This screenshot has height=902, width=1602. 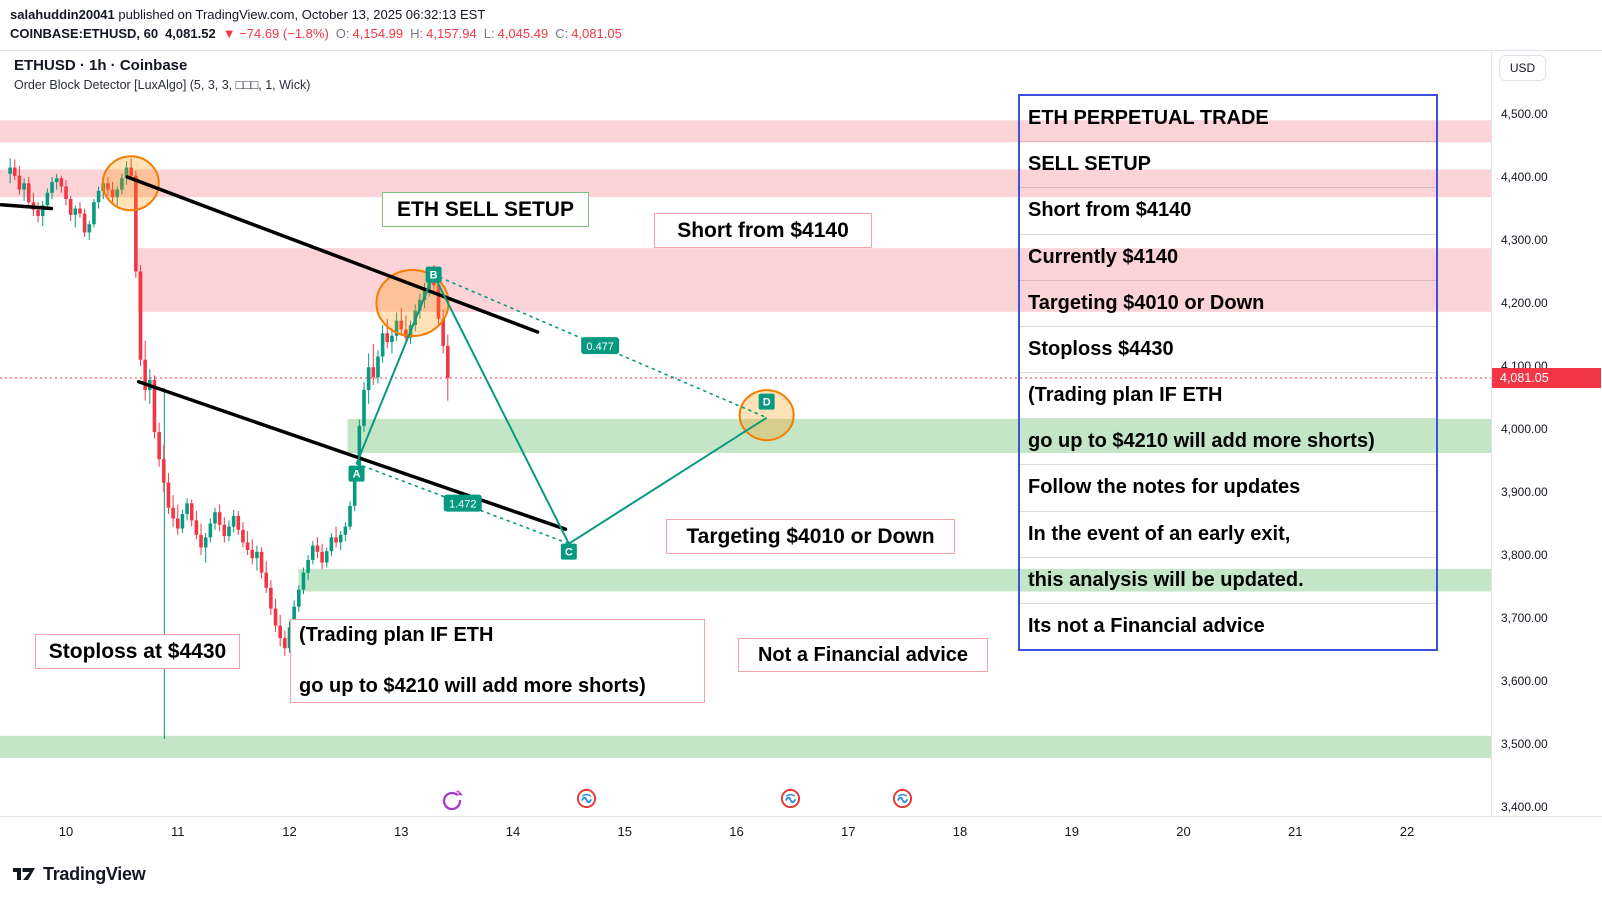 What do you see at coordinates (513, 831) in the screenshot?
I see `time-tick: 14` at bounding box center [513, 831].